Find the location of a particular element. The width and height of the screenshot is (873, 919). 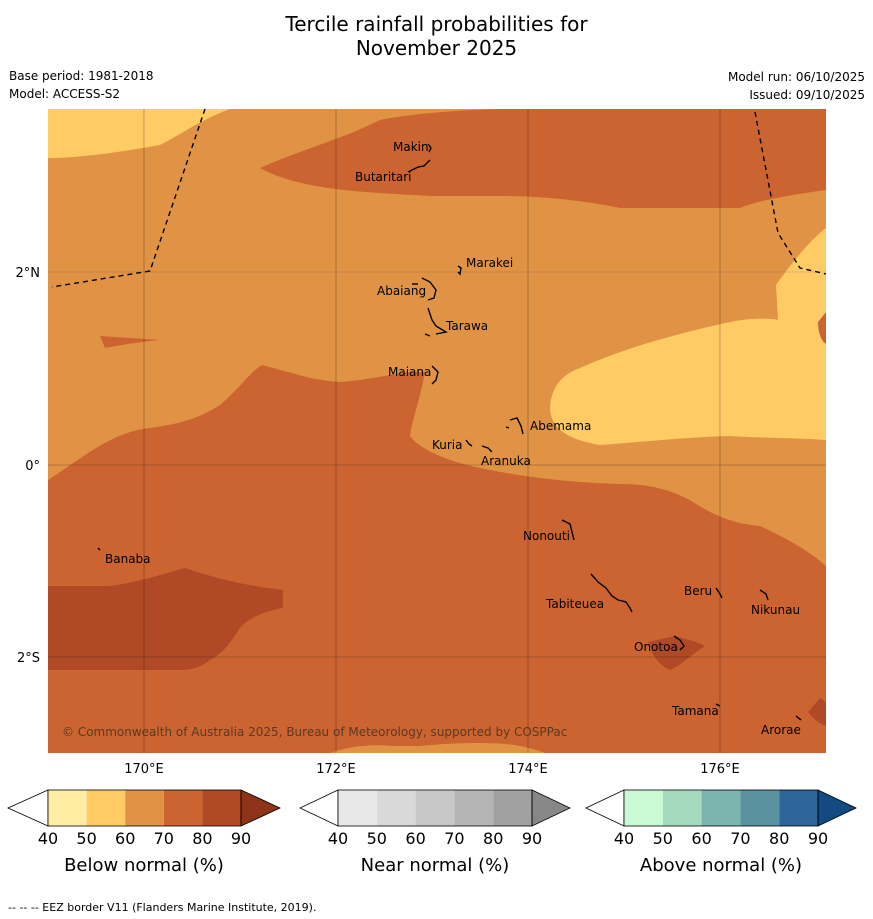

colorbar-above-tick-60: 60 is located at coordinates (701, 838).